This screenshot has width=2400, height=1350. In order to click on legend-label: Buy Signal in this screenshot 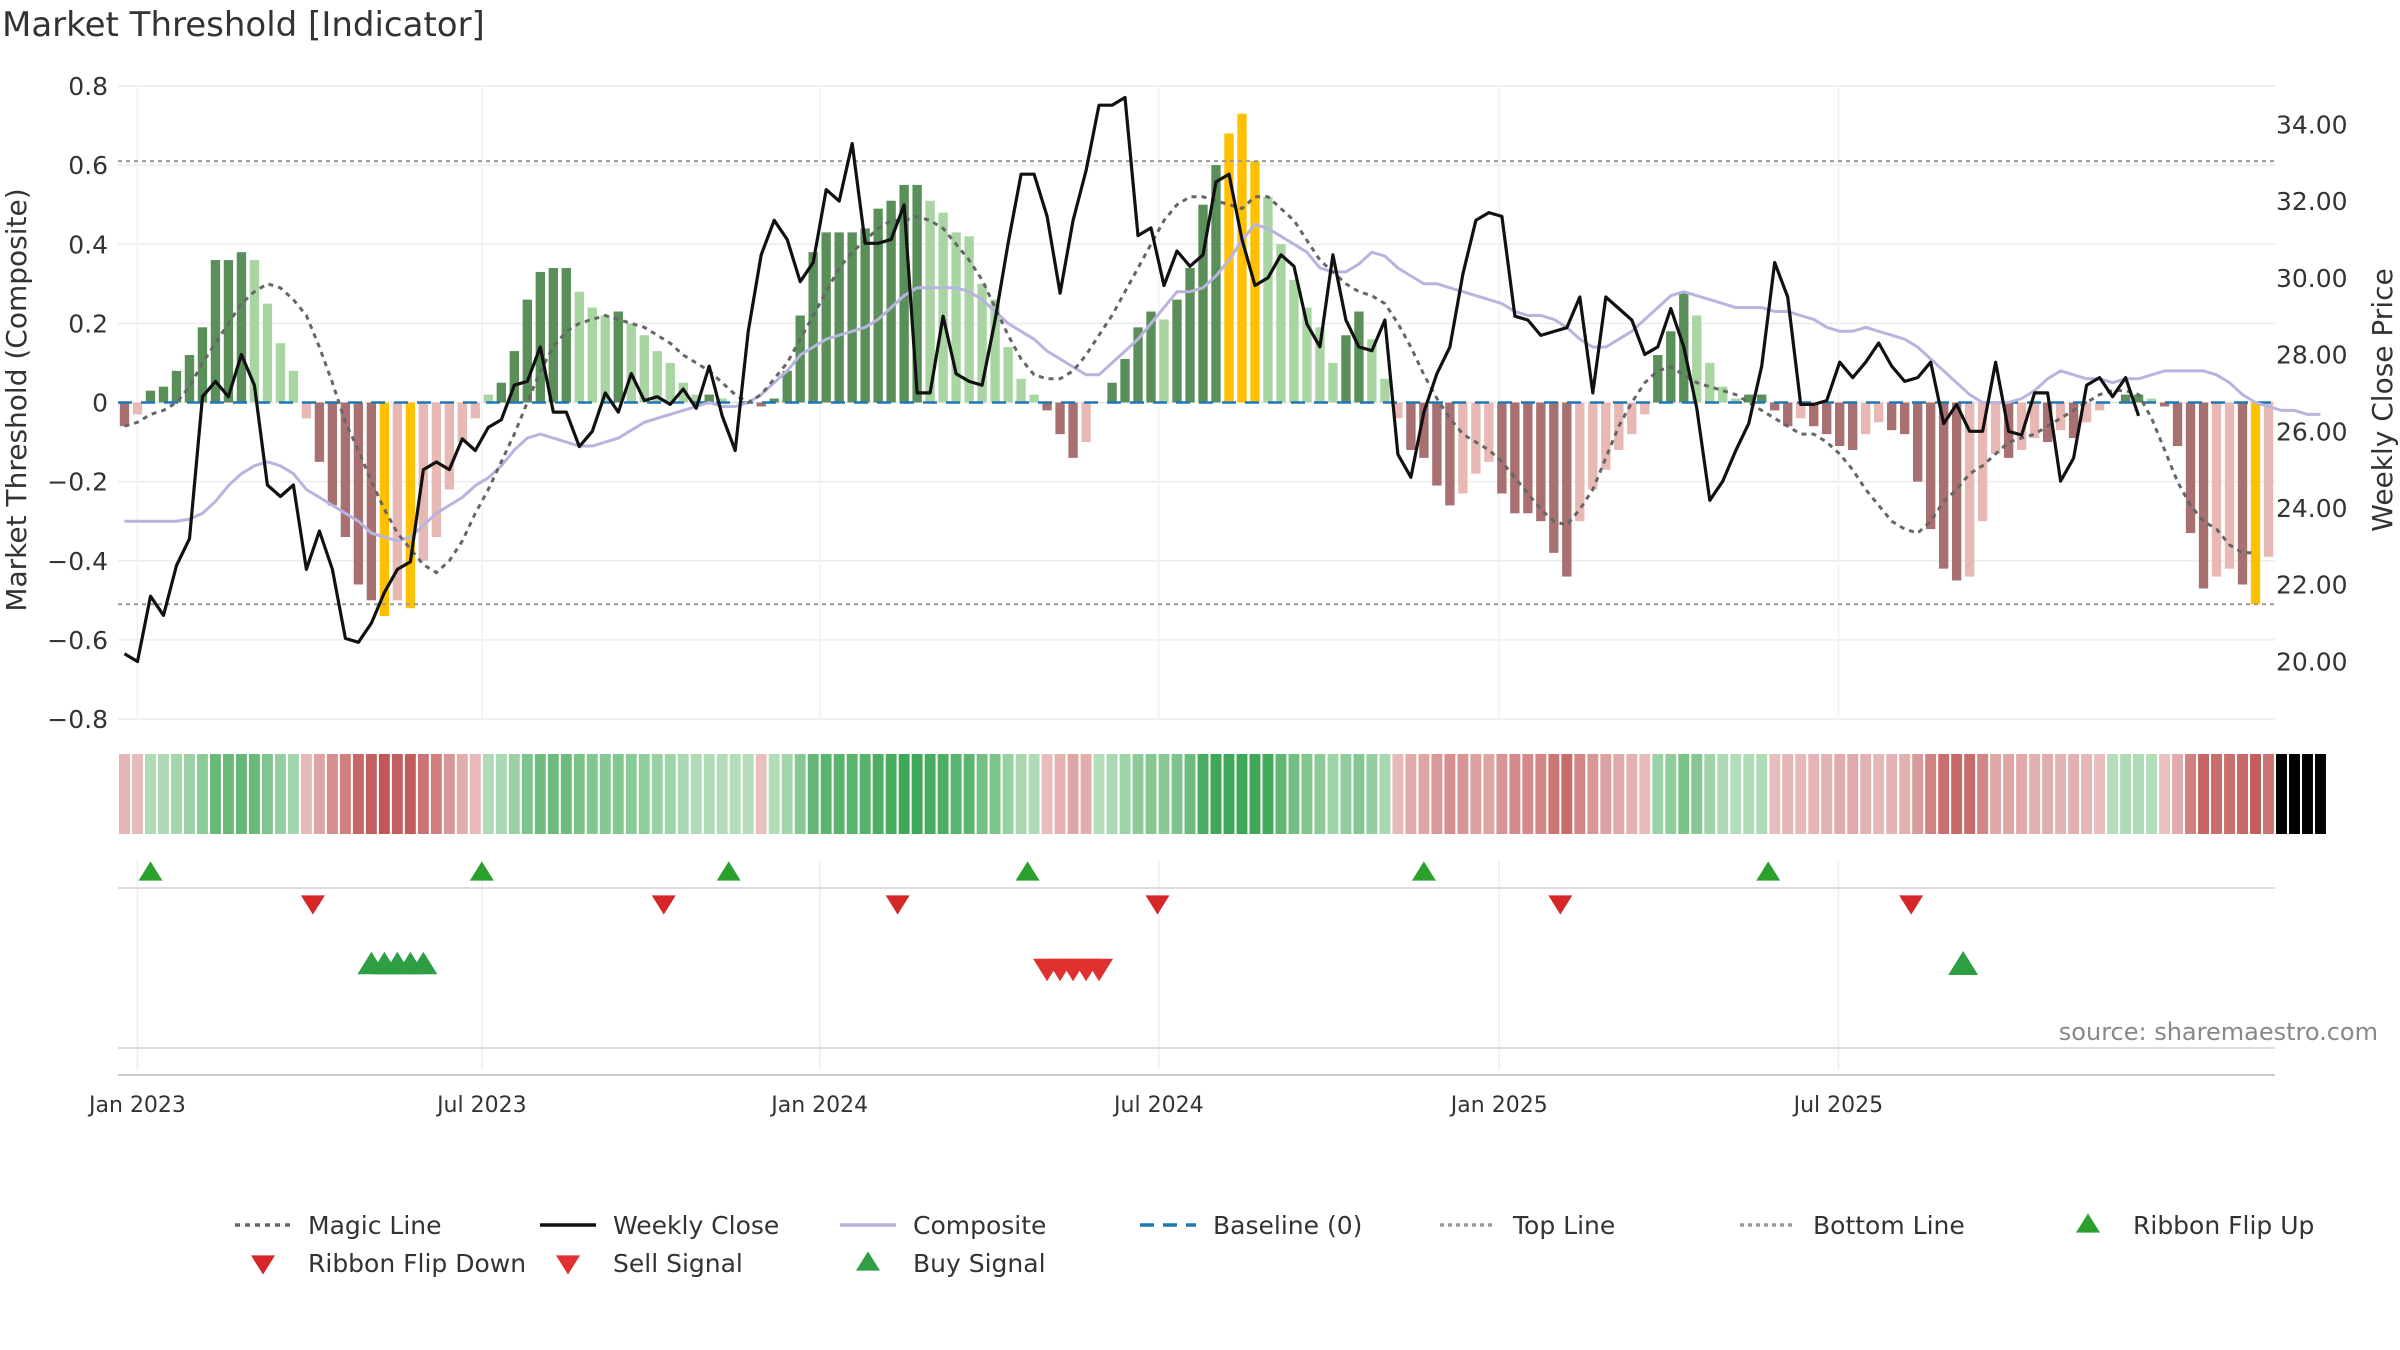, I will do `click(979, 1263)`.